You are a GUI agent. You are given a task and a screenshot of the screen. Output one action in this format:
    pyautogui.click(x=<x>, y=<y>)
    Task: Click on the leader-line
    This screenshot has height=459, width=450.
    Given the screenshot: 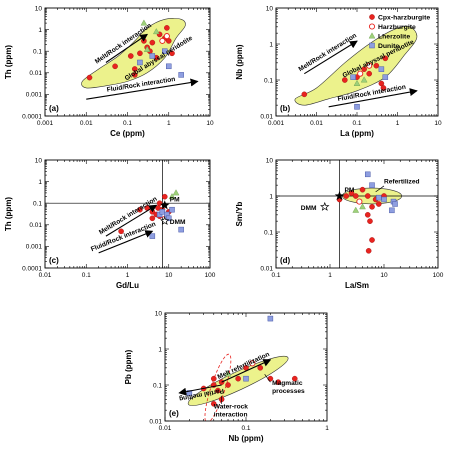 What is the action you would take?
    pyautogui.click(x=380, y=189)
    